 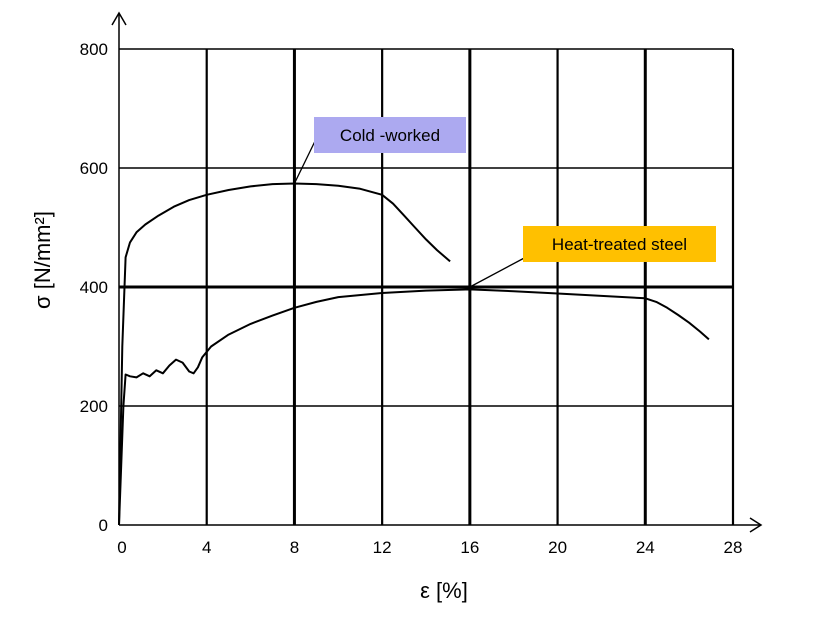 I want to click on y-tick-label-800: 800, so click(x=94, y=49).